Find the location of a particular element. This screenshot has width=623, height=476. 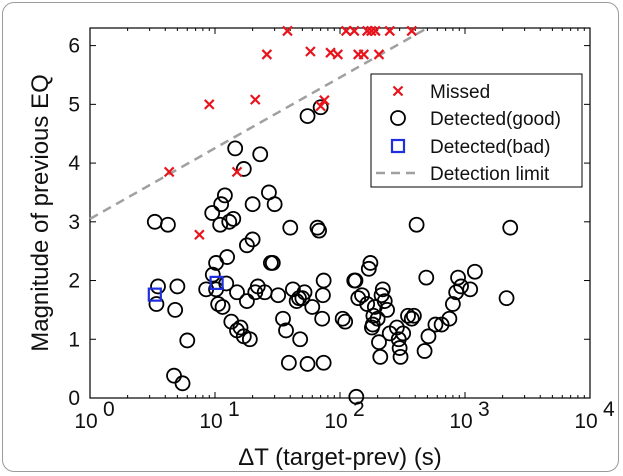

y-tick-label: 6 is located at coordinates (74, 46).